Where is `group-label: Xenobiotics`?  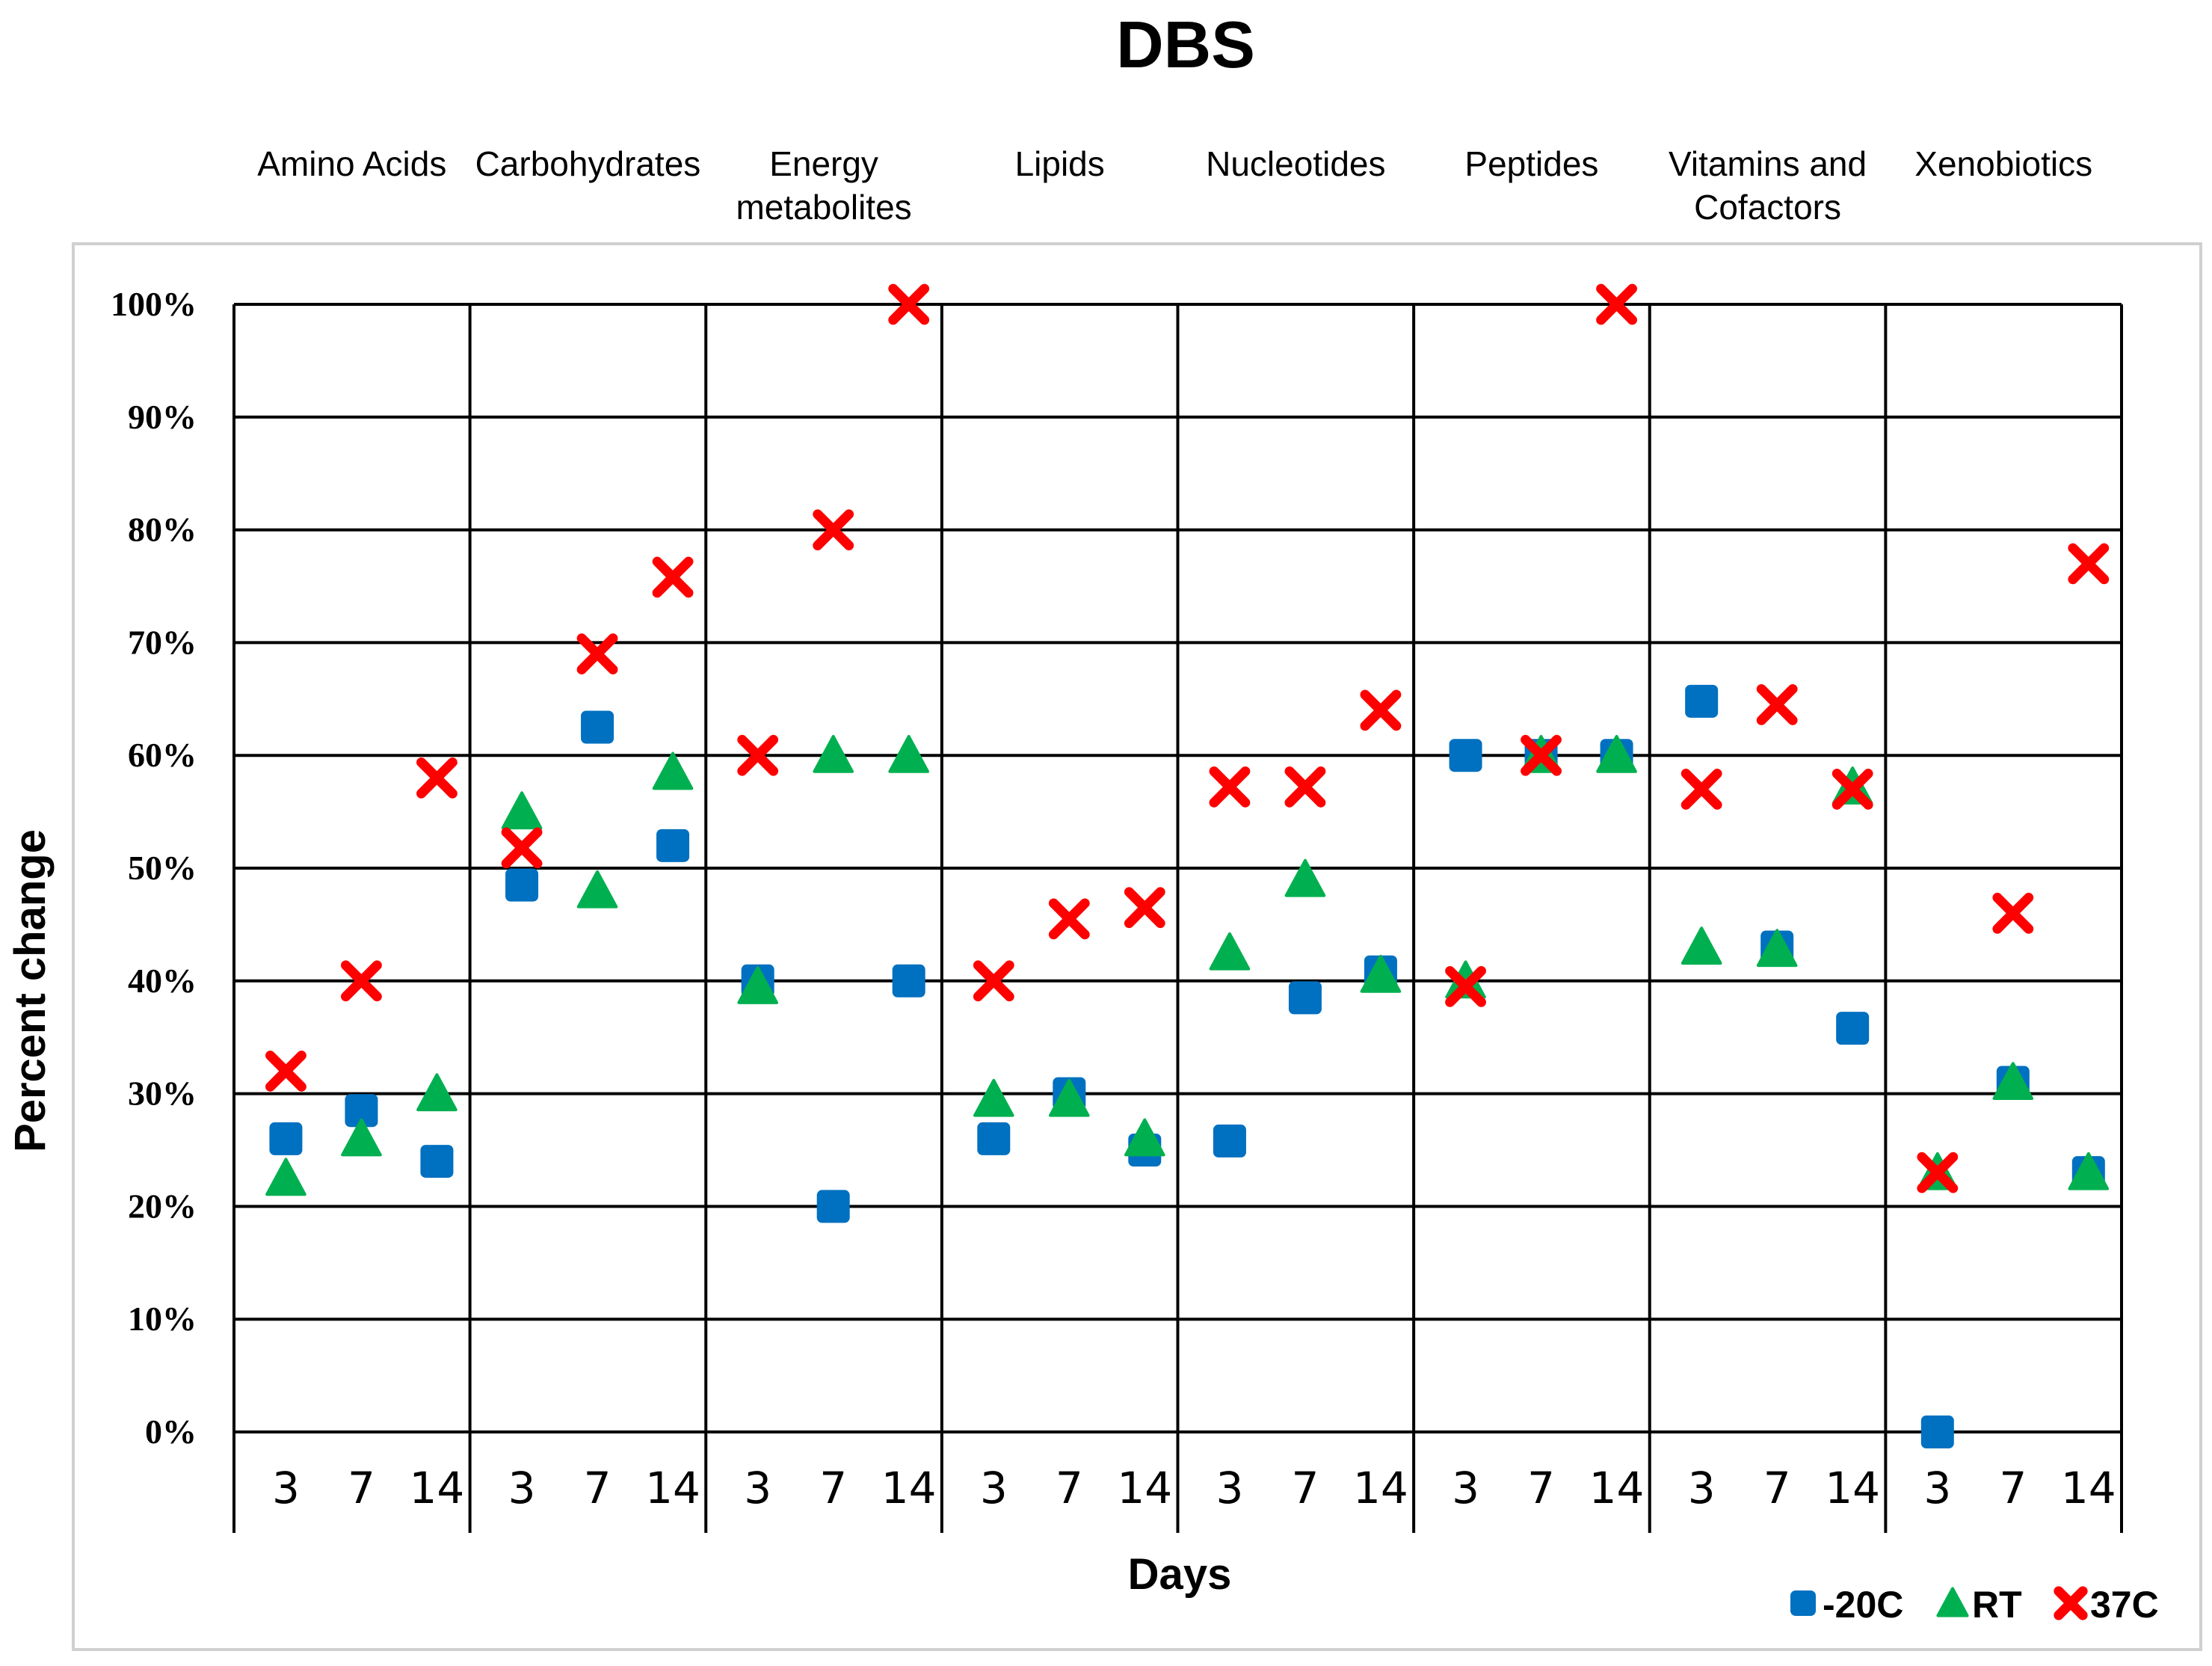 group-label: Xenobiotics is located at coordinates (2003, 163).